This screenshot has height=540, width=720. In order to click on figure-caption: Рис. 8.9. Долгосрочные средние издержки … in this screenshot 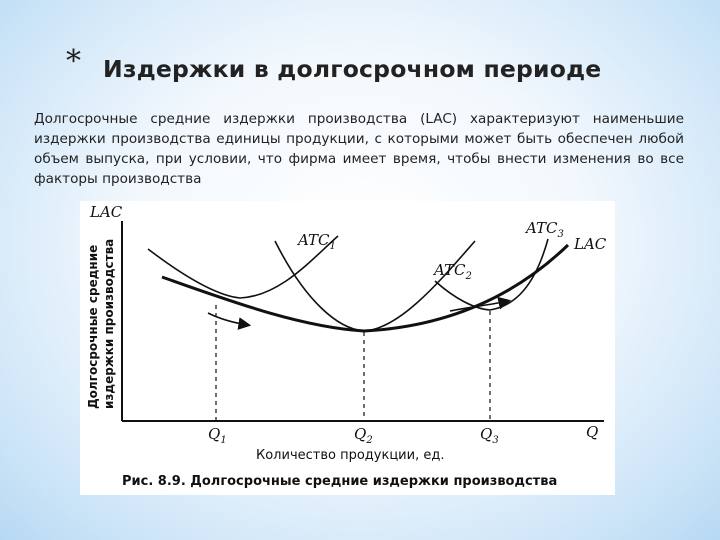, I will do `click(339, 481)`.